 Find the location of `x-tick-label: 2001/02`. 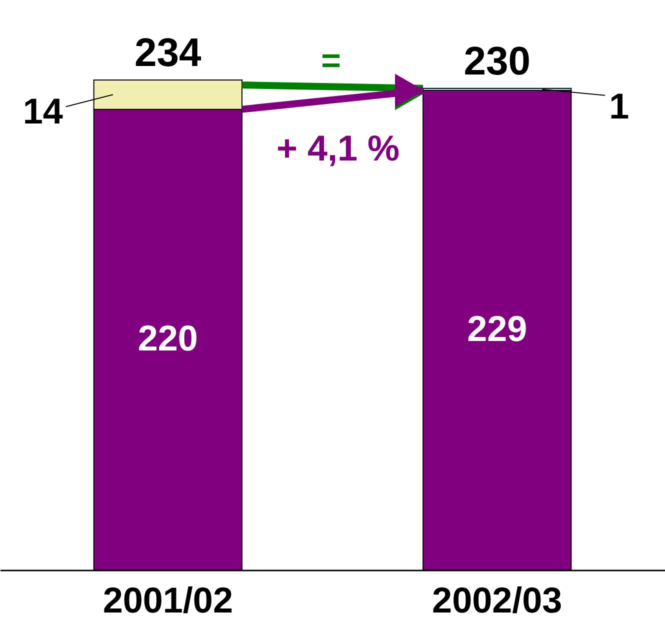

x-tick-label: 2001/02 is located at coordinates (167, 600).